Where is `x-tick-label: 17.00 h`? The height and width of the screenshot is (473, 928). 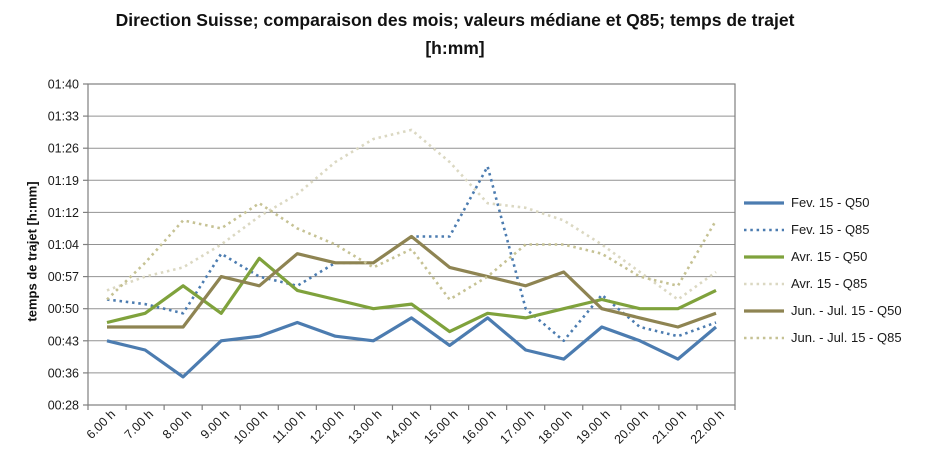
x-tick-label: 17.00 h is located at coordinates (516, 426).